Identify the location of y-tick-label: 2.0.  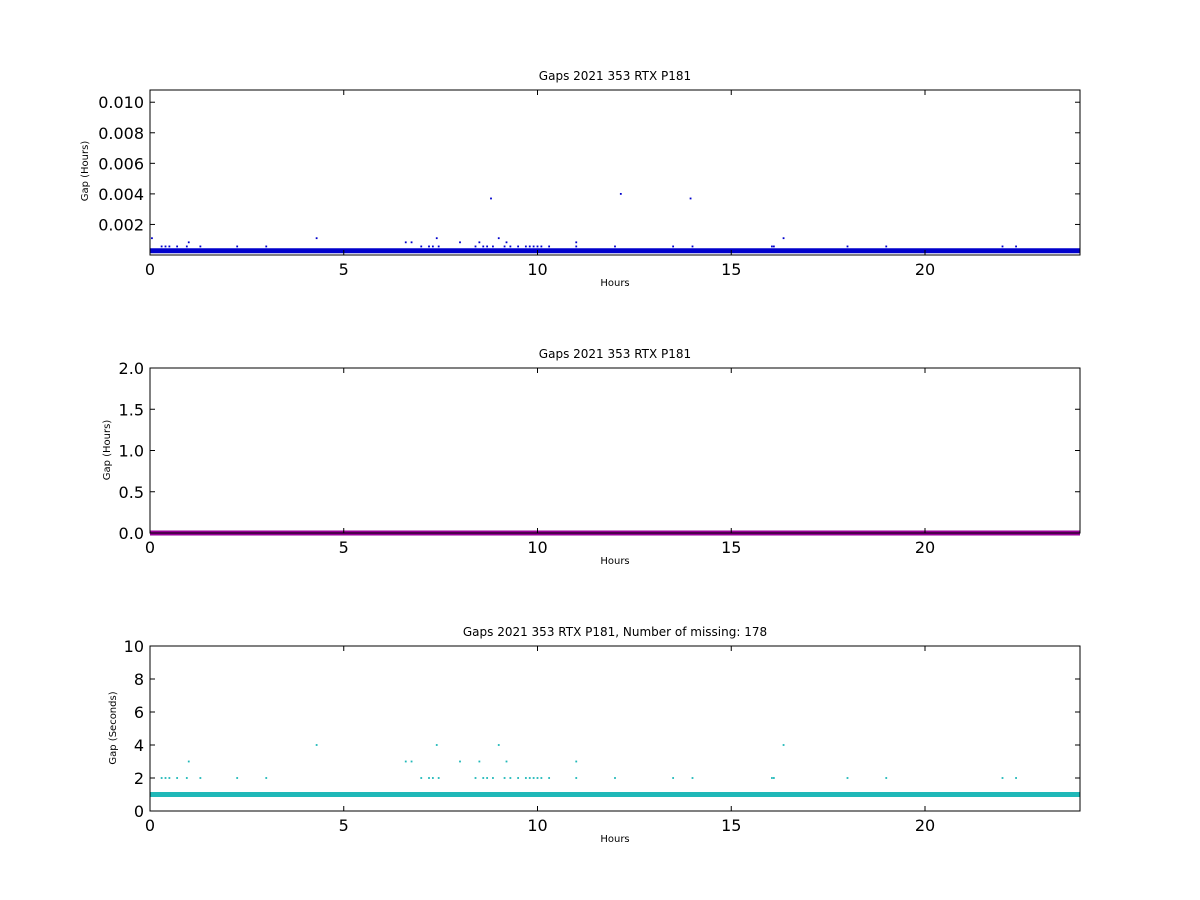
(131, 368).